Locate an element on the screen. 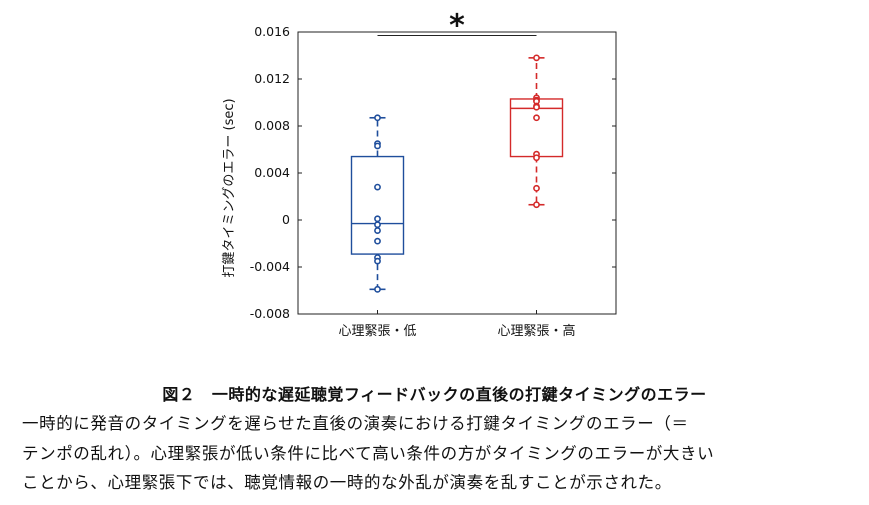 The height and width of the screenshot is (505, 869). y-tick-label: 0 is located at coordinates (286, 219).